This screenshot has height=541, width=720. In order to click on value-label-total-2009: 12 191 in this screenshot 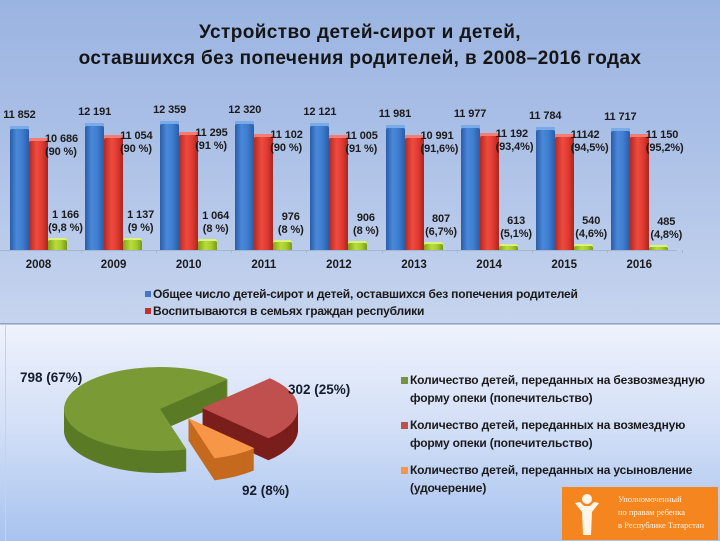, I will do `click(95, 112)`.